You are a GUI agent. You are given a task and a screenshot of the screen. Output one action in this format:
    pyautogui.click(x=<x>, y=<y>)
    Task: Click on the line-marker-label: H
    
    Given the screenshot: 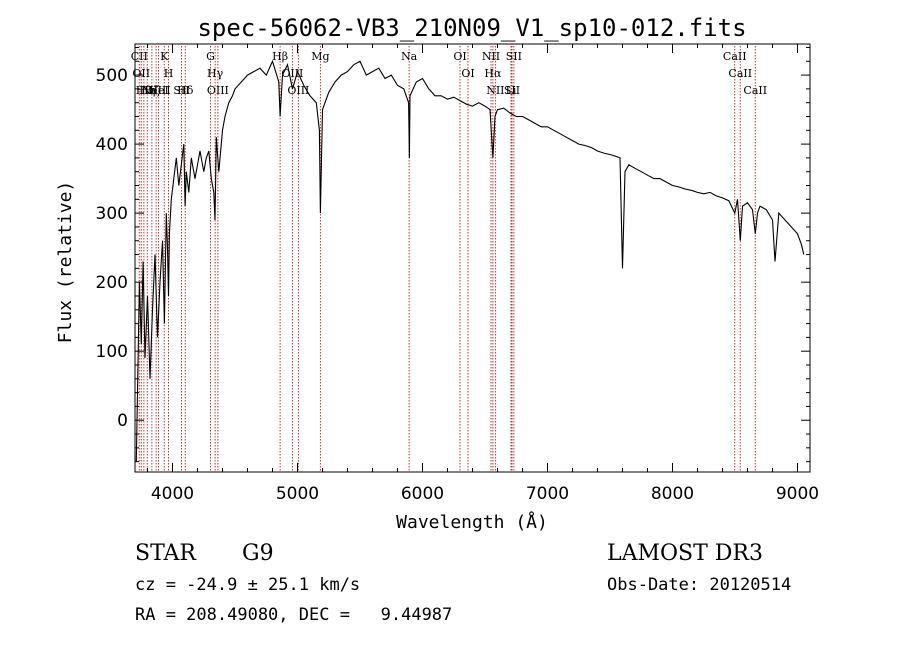 What is the action you would take?
    pyautogui.click(x=169, y=73)
    